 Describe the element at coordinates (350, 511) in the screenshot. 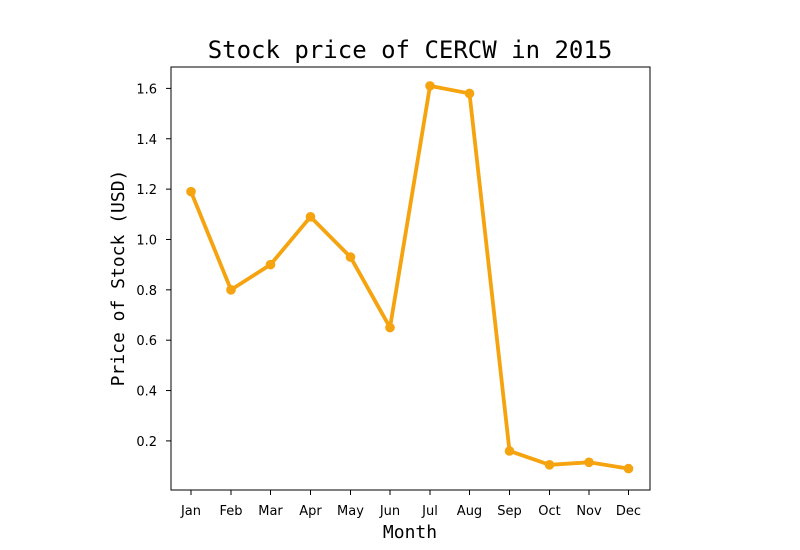

I see `x-tick-label: May` at that location.